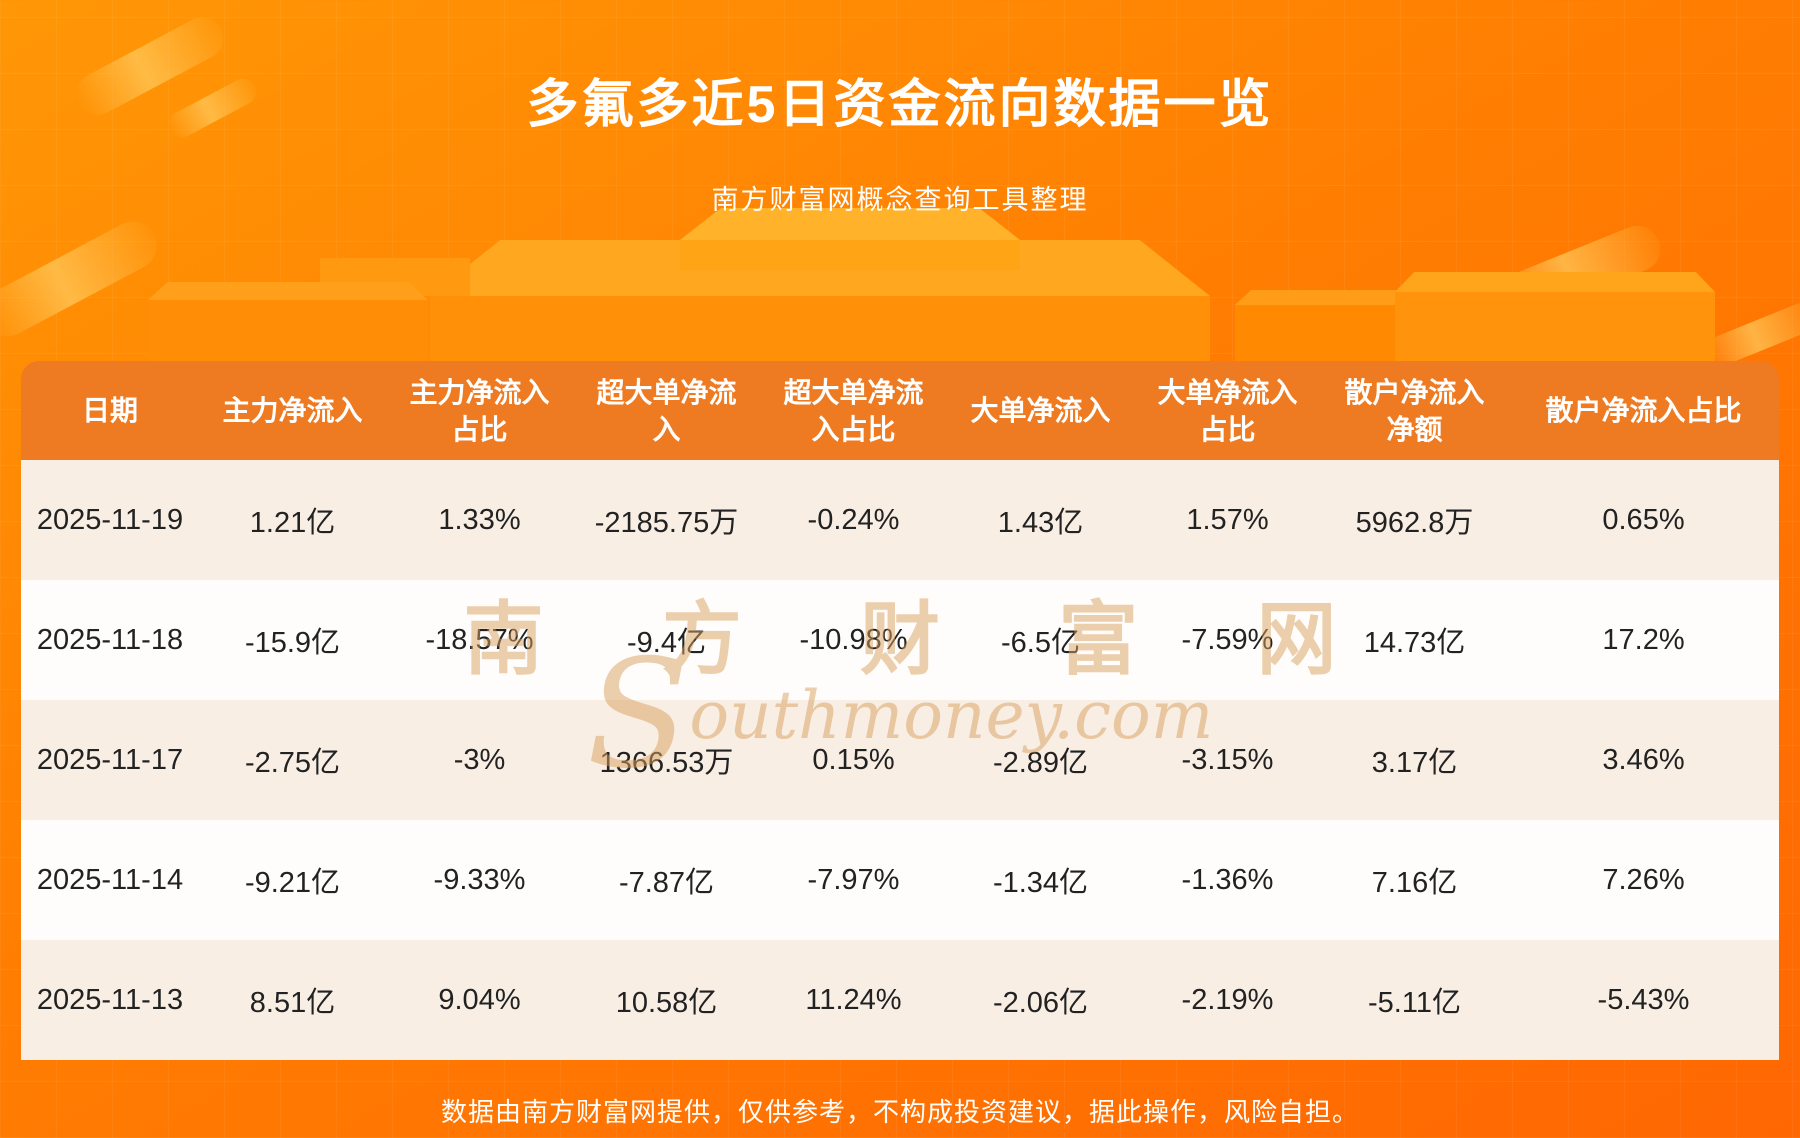  What do you see at coordinates (1643, 519) in the screenshot?
I see `value-cell: 0.65%` at bounding box center [1643, 519].